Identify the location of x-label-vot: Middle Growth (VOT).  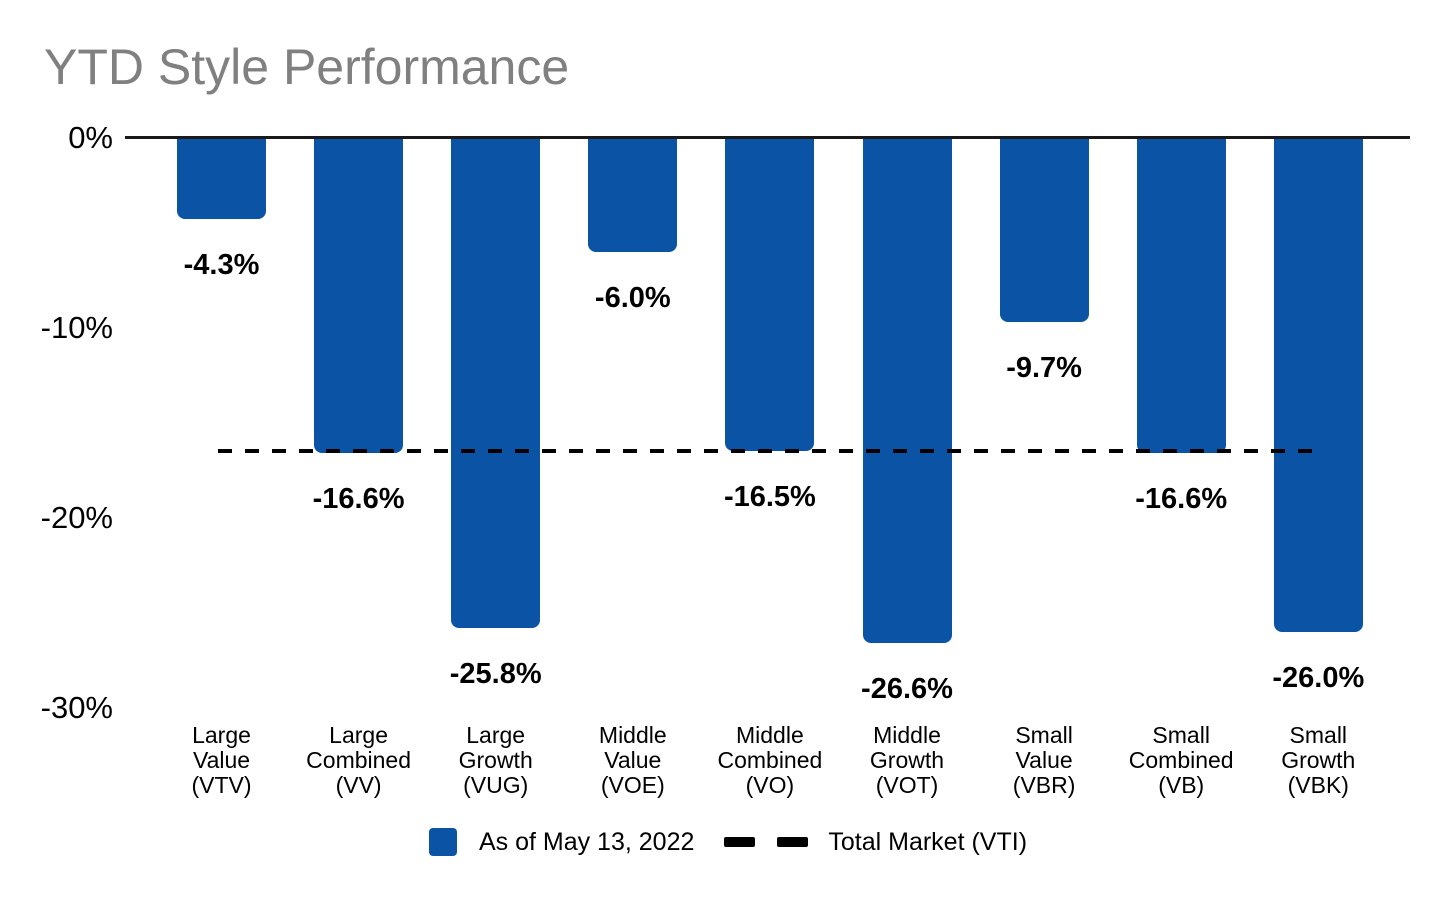
(907, 760).